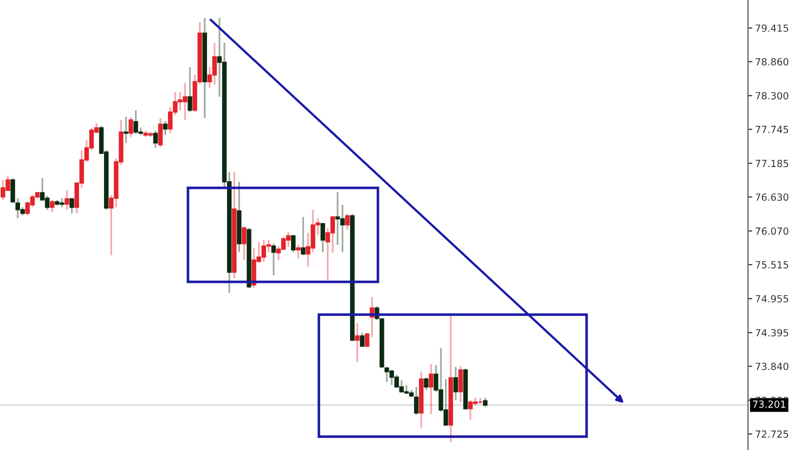 The width and height of the screenshot is (800, 450). I want to click on ref-line-label: 73.201, so click(769, 404).